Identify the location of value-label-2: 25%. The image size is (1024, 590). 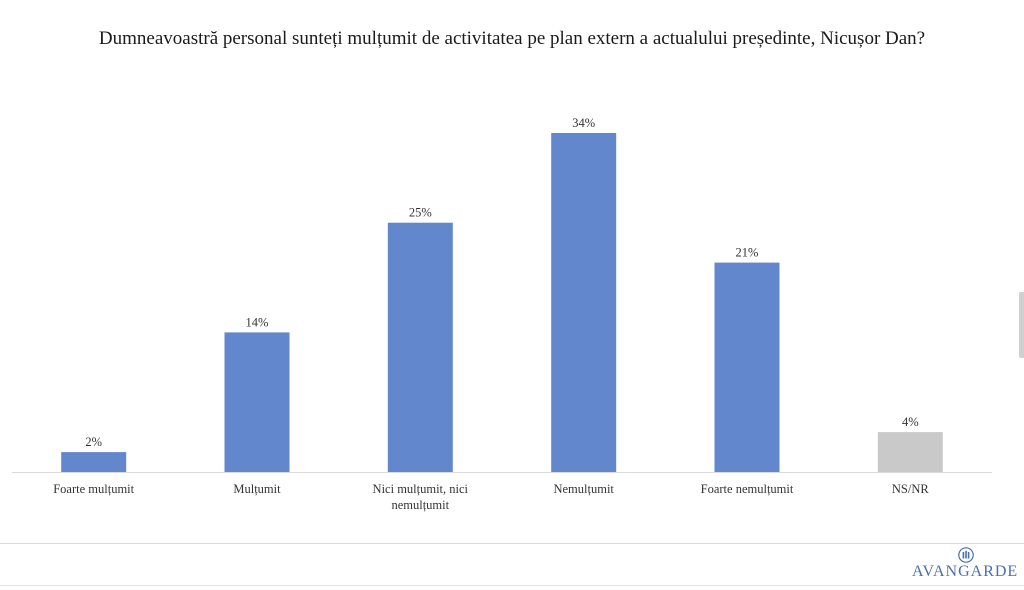
(420, 213).